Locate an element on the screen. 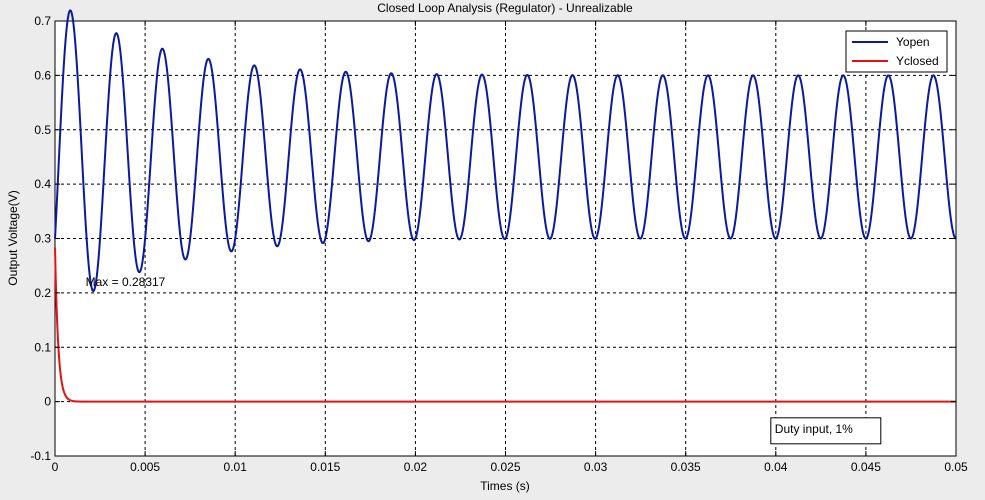 Image resolution: width=985 pixels, height=500 pixels. y-tick-label: 0.3 is located at coordinates (42, 239).